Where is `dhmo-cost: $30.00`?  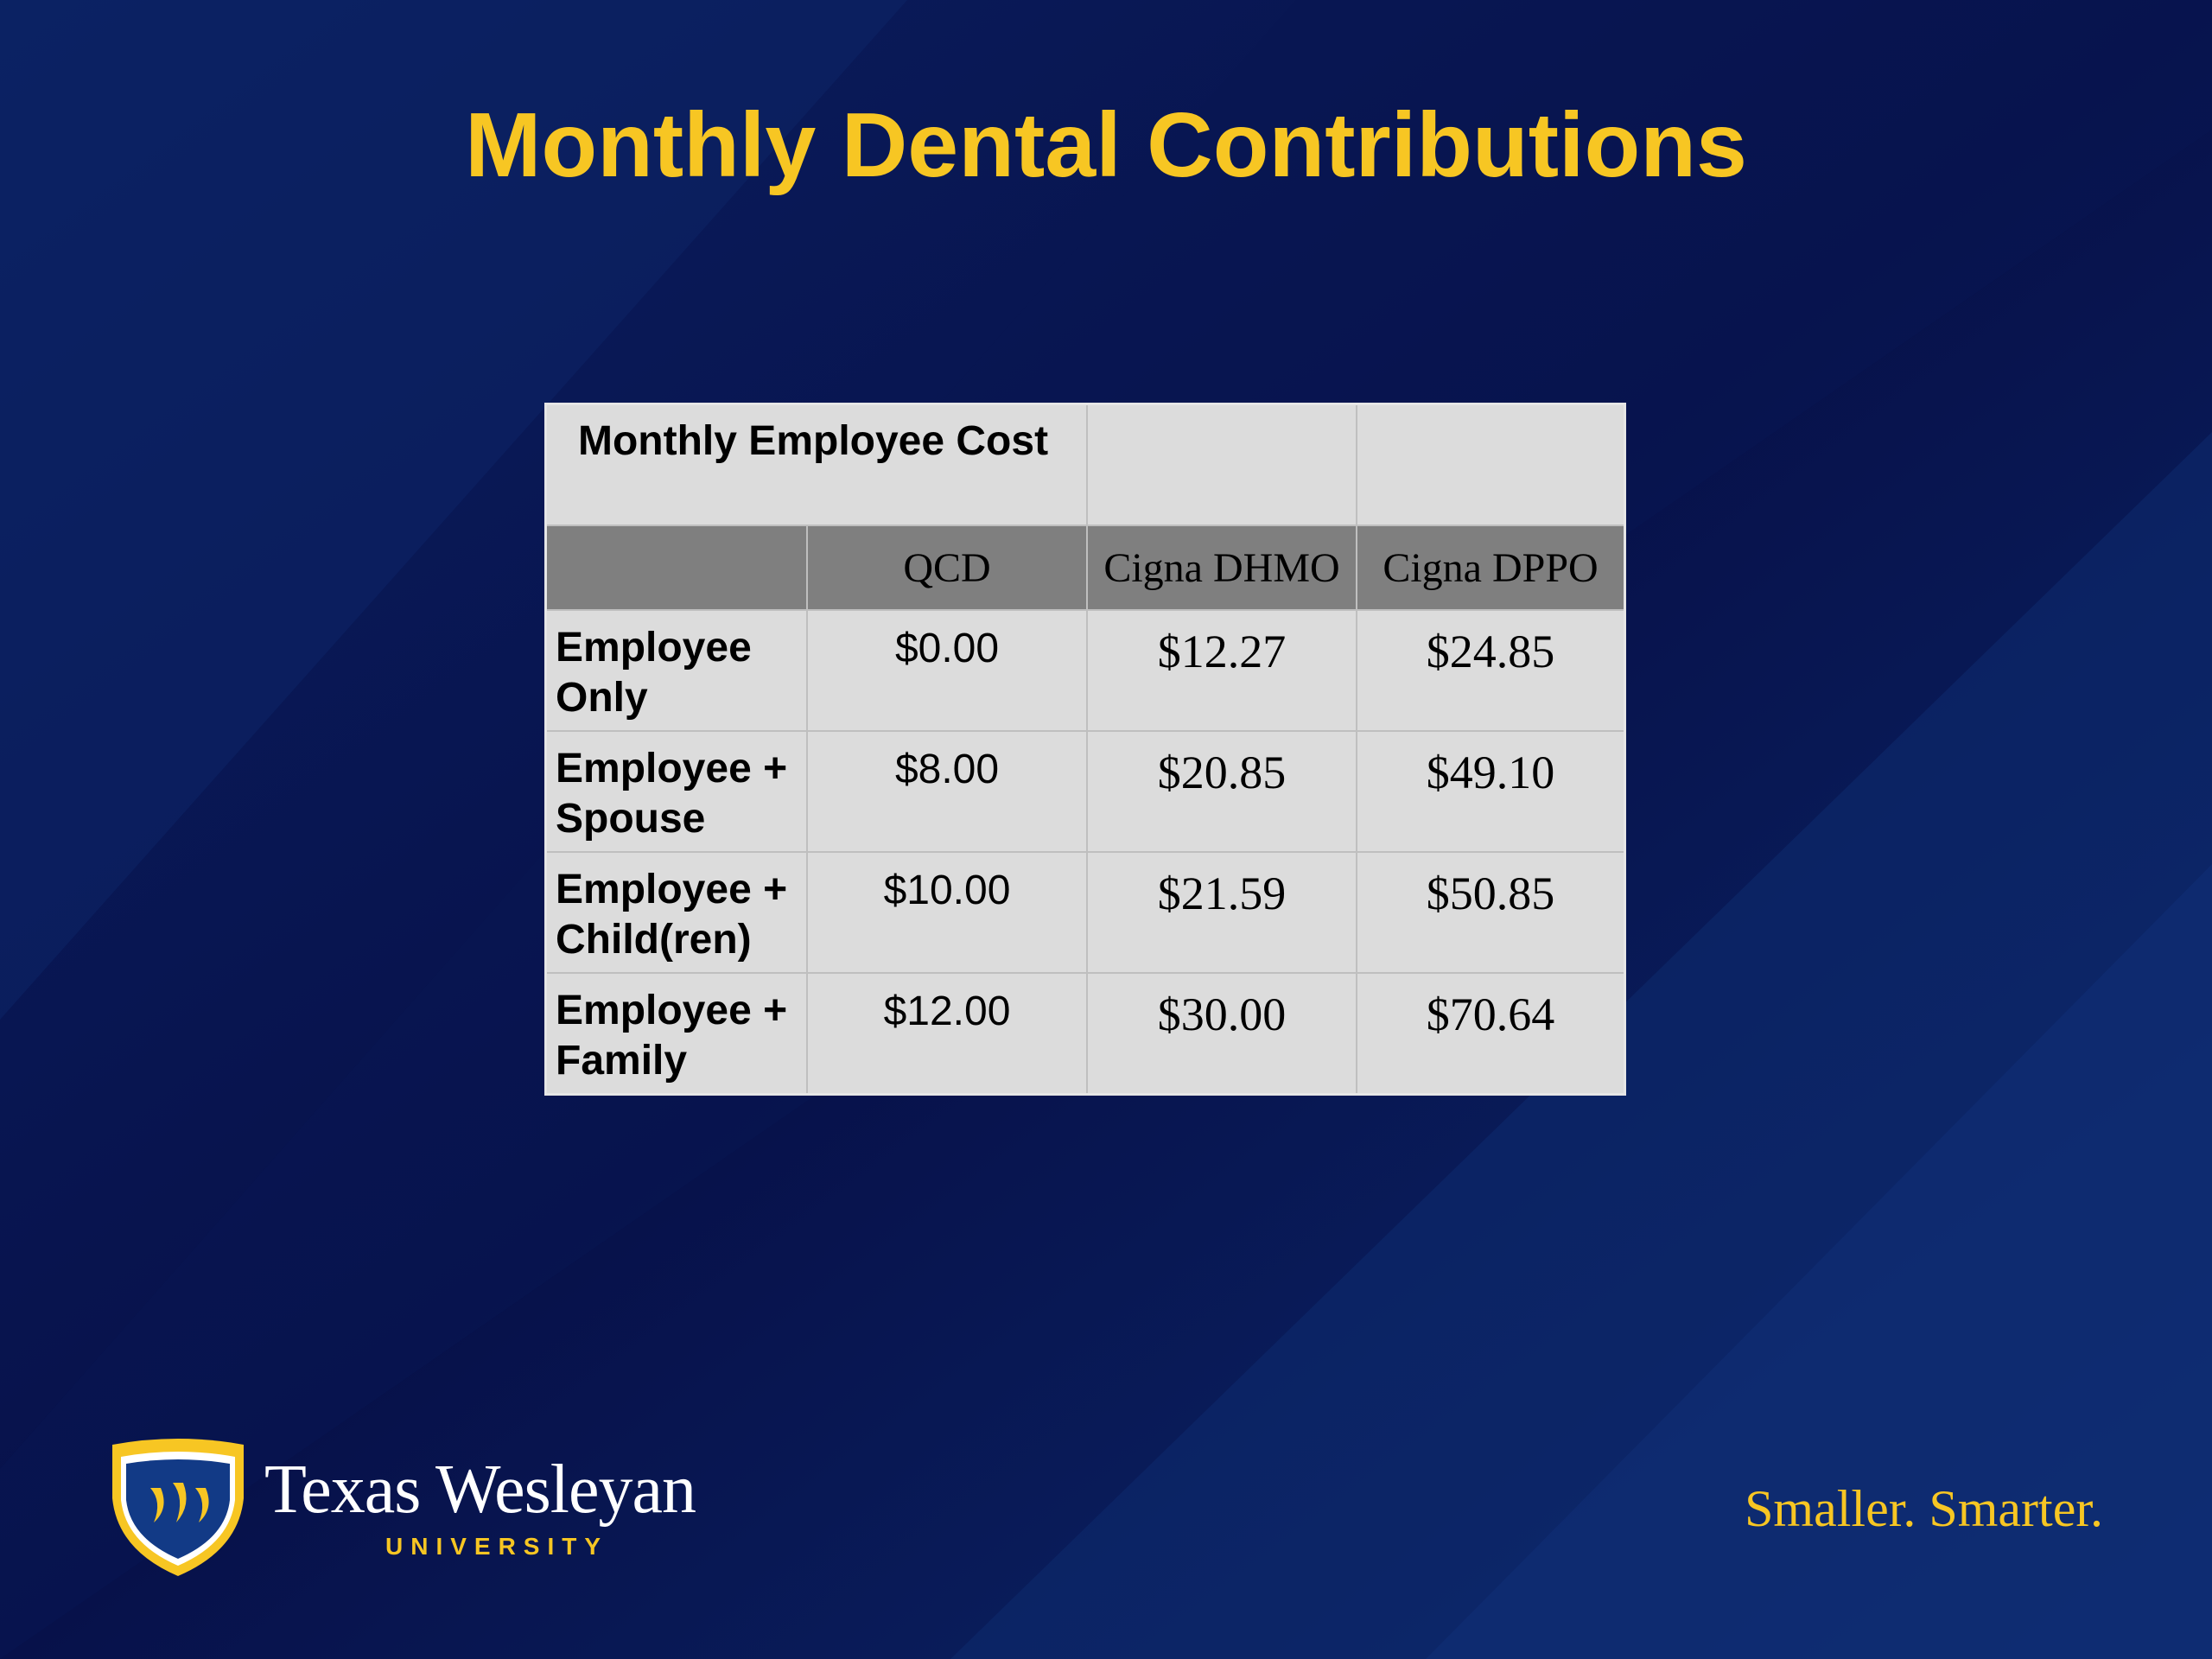
dhmo-cost: $30.00 is located at coordinates (1221, 1033).